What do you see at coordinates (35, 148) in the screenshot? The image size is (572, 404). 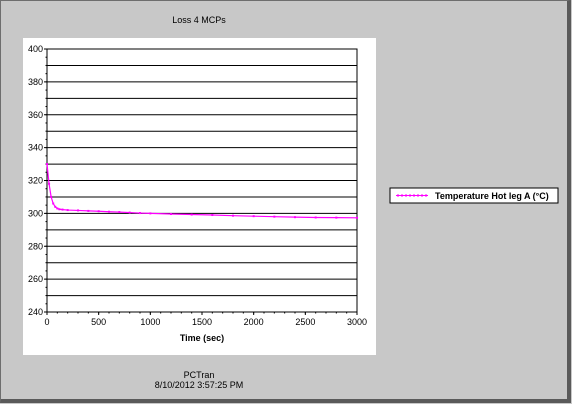 I see `y-tick-label: 340` at bounding box center [35, 148].